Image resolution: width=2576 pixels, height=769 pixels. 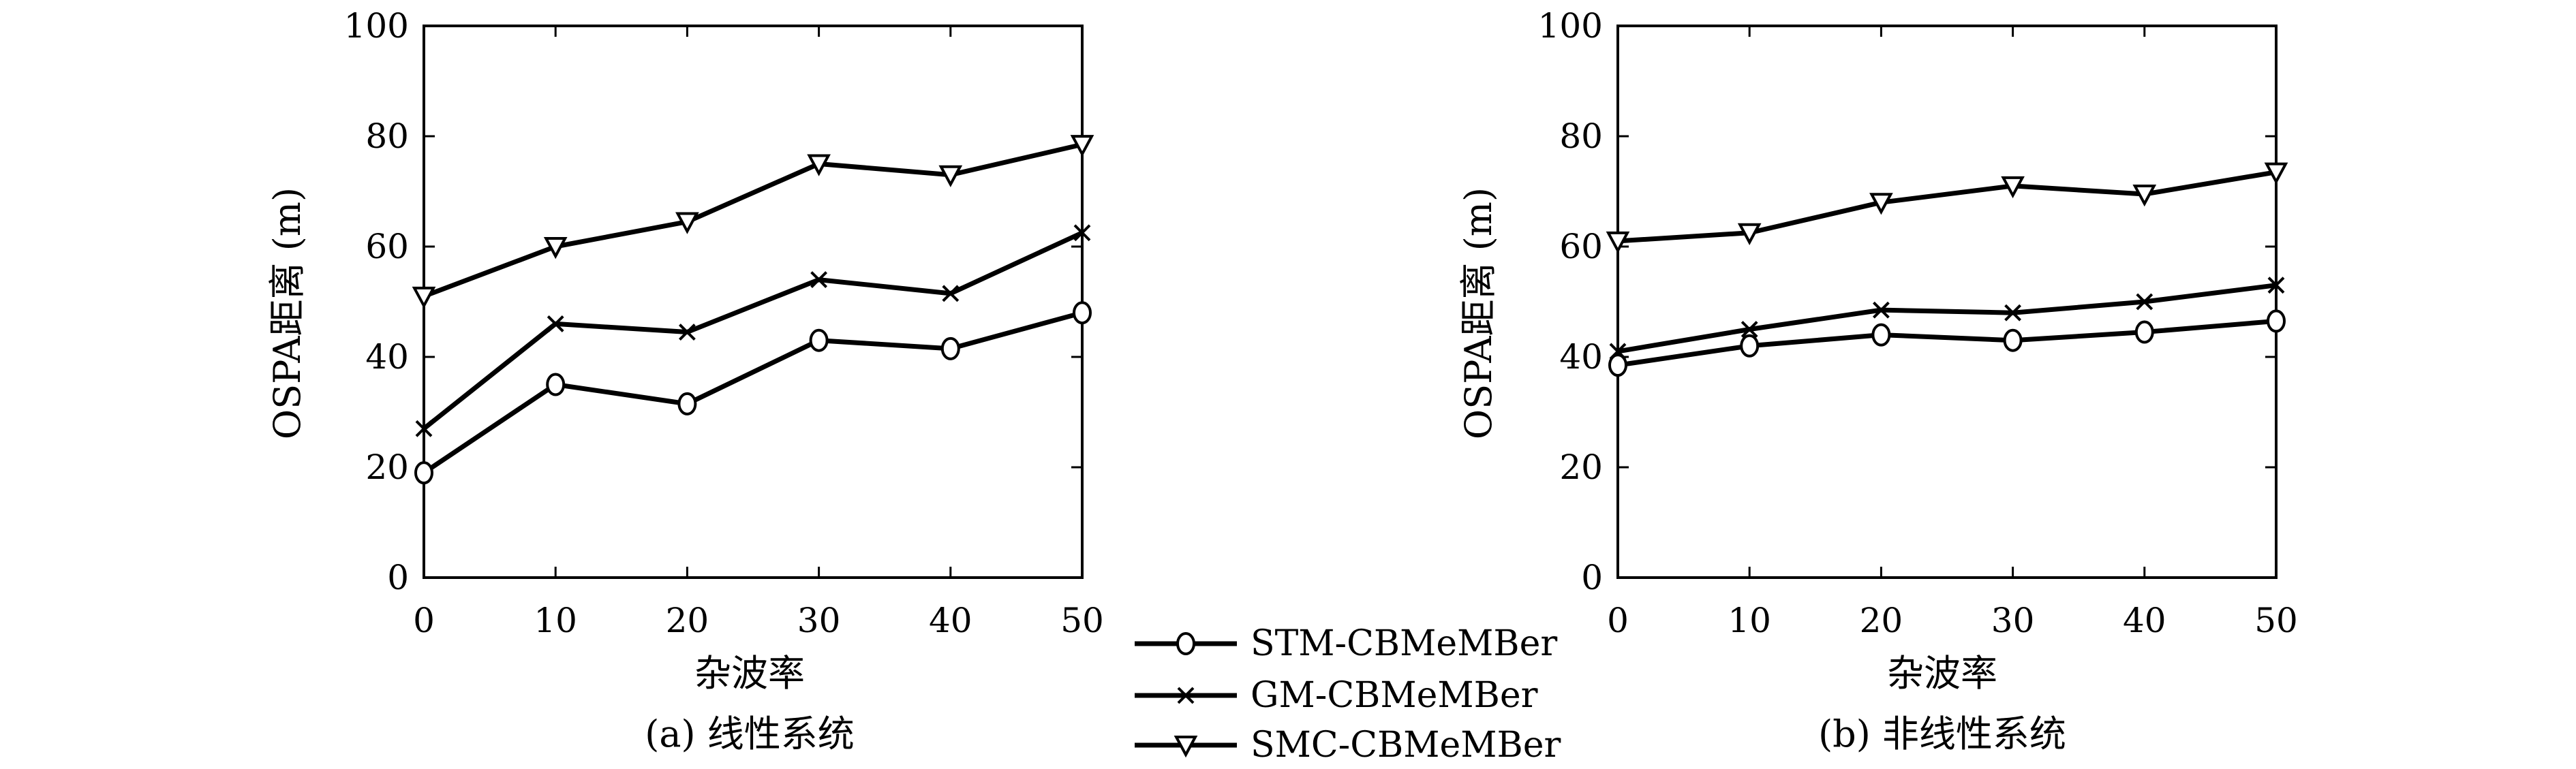 I want to click on legend: STM-CBMeMBer GM-CBMeMBer SMC-CBMeMBer, so click(x=1348, y=694).